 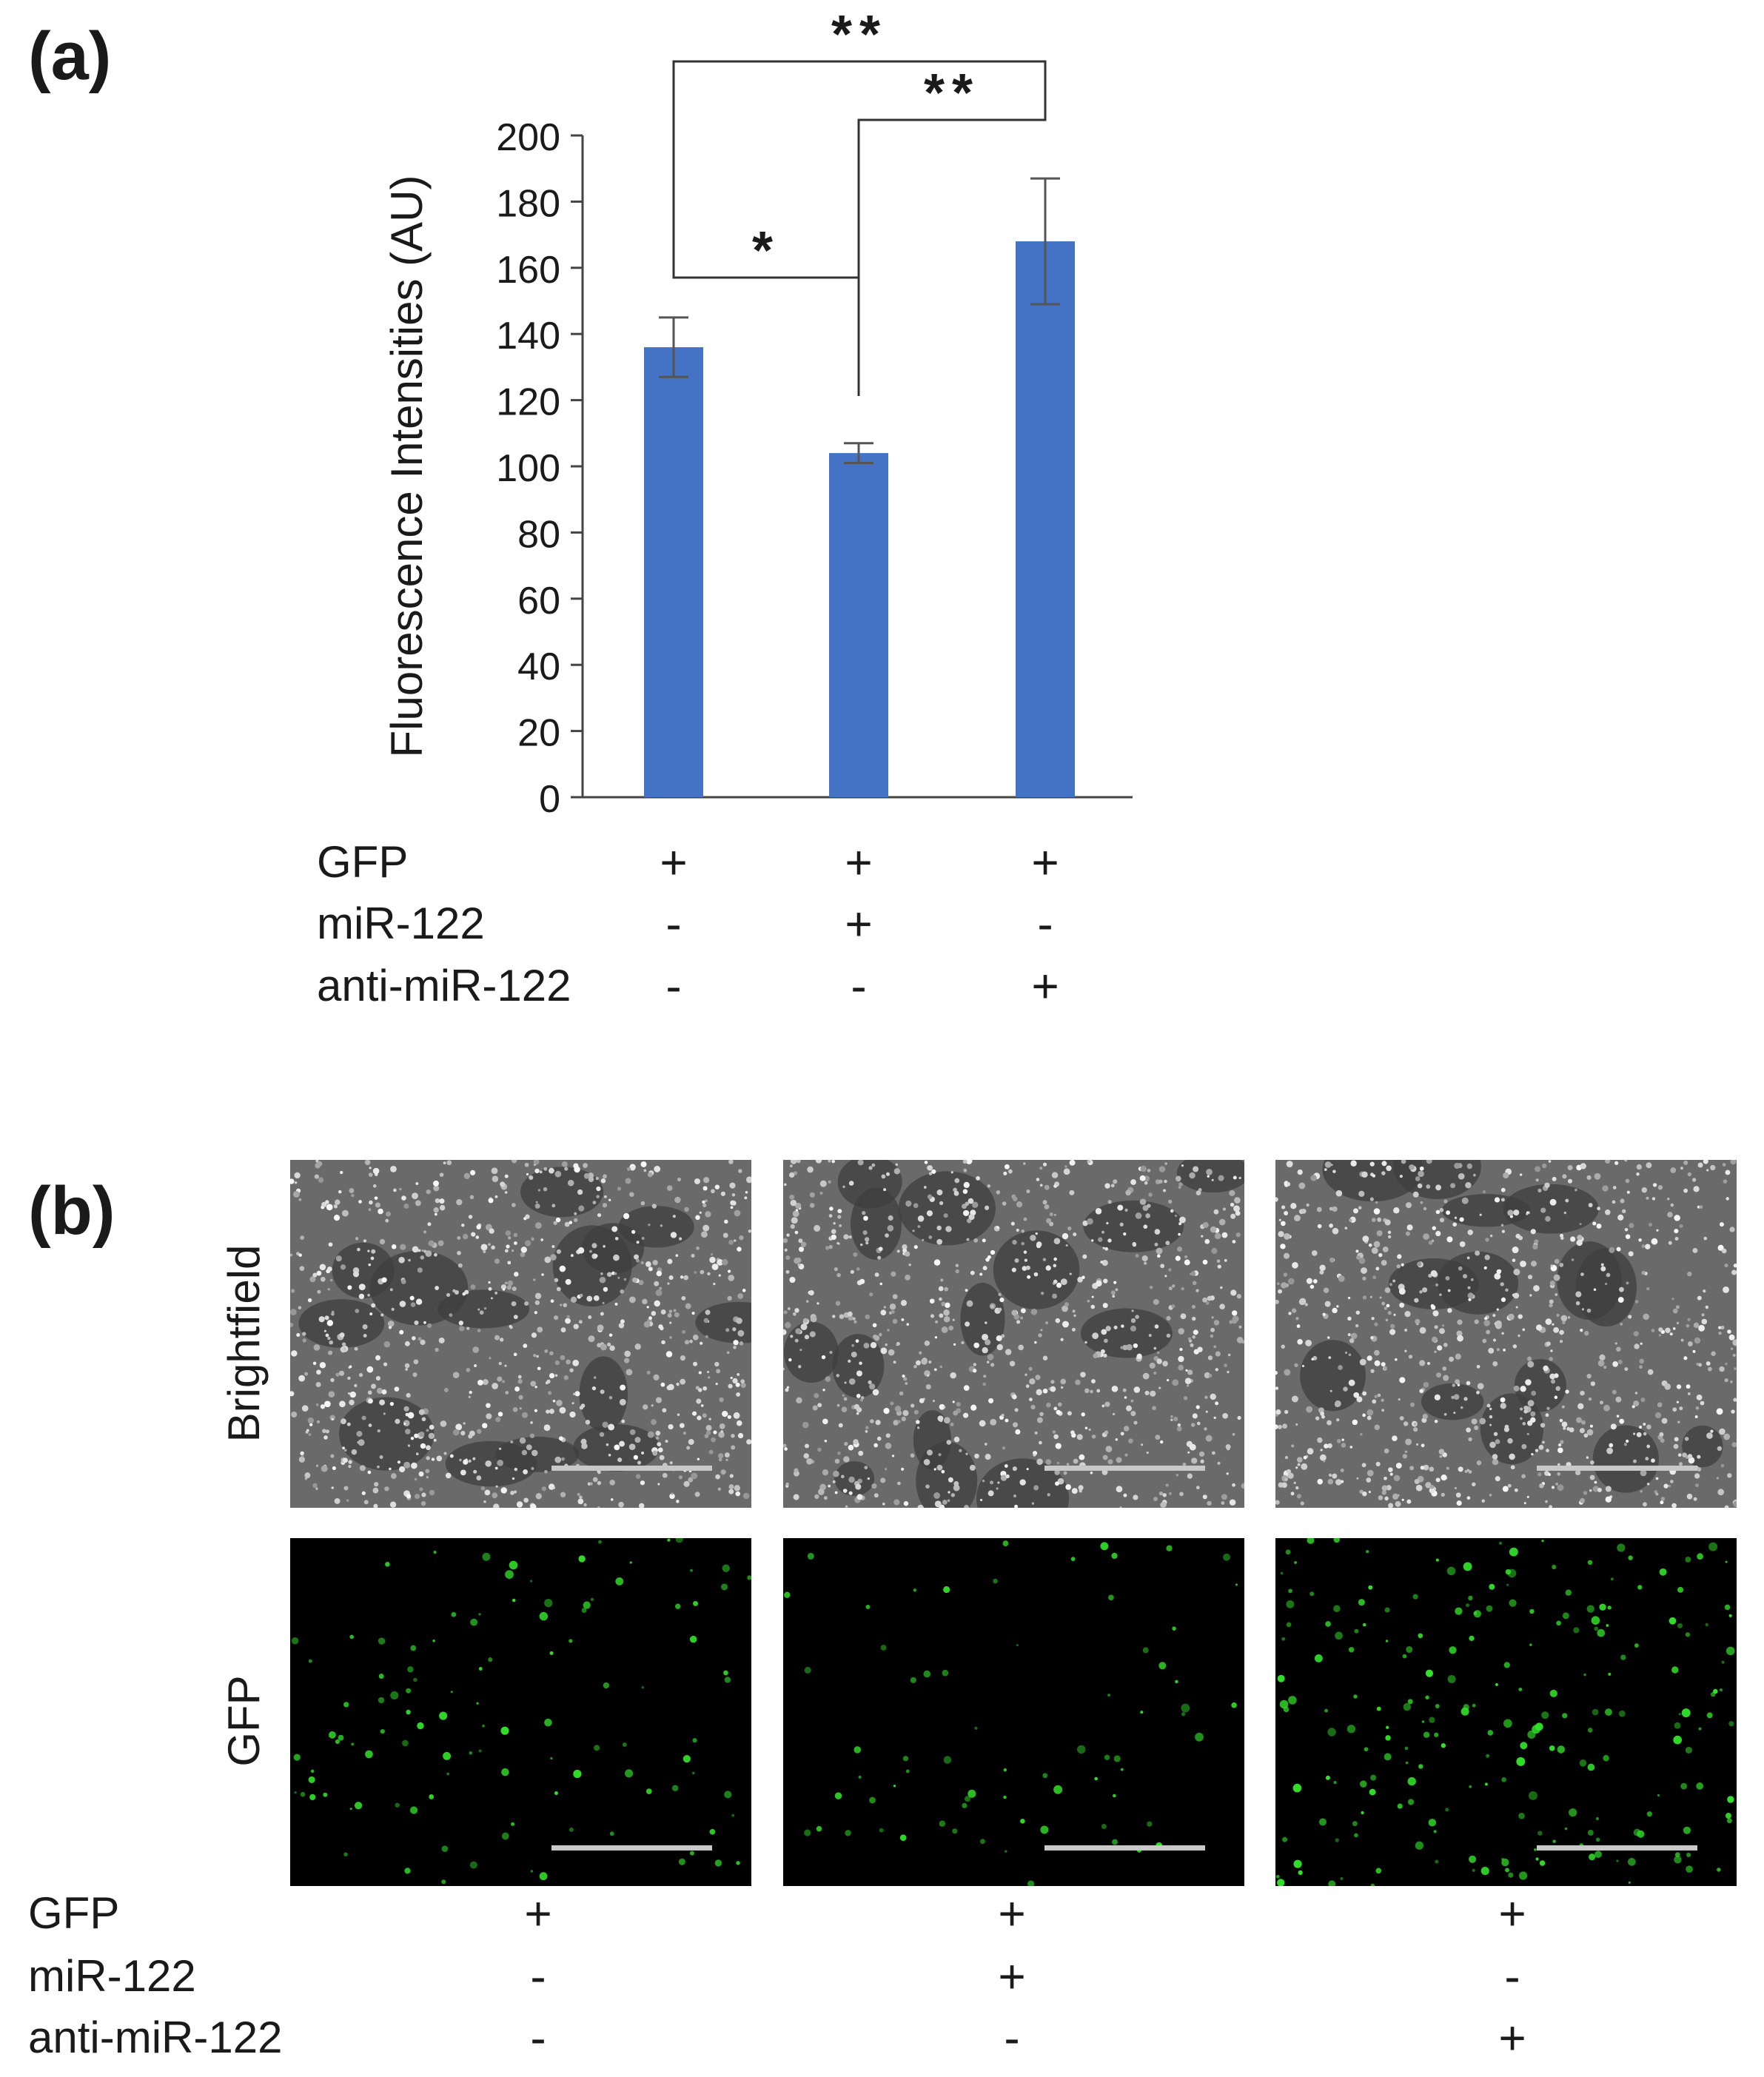 I want to click on y-tick-label: 20, so click(x=538, y=733).